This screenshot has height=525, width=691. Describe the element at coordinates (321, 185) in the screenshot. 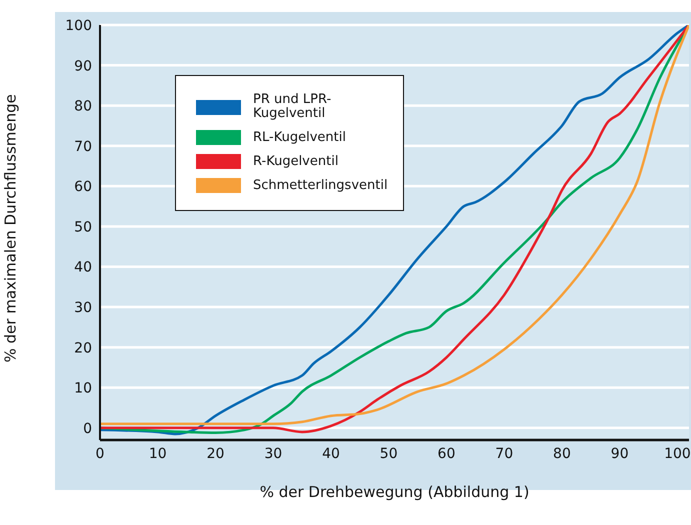

I see `legend-label: Schmetterlingsventil` at that location.